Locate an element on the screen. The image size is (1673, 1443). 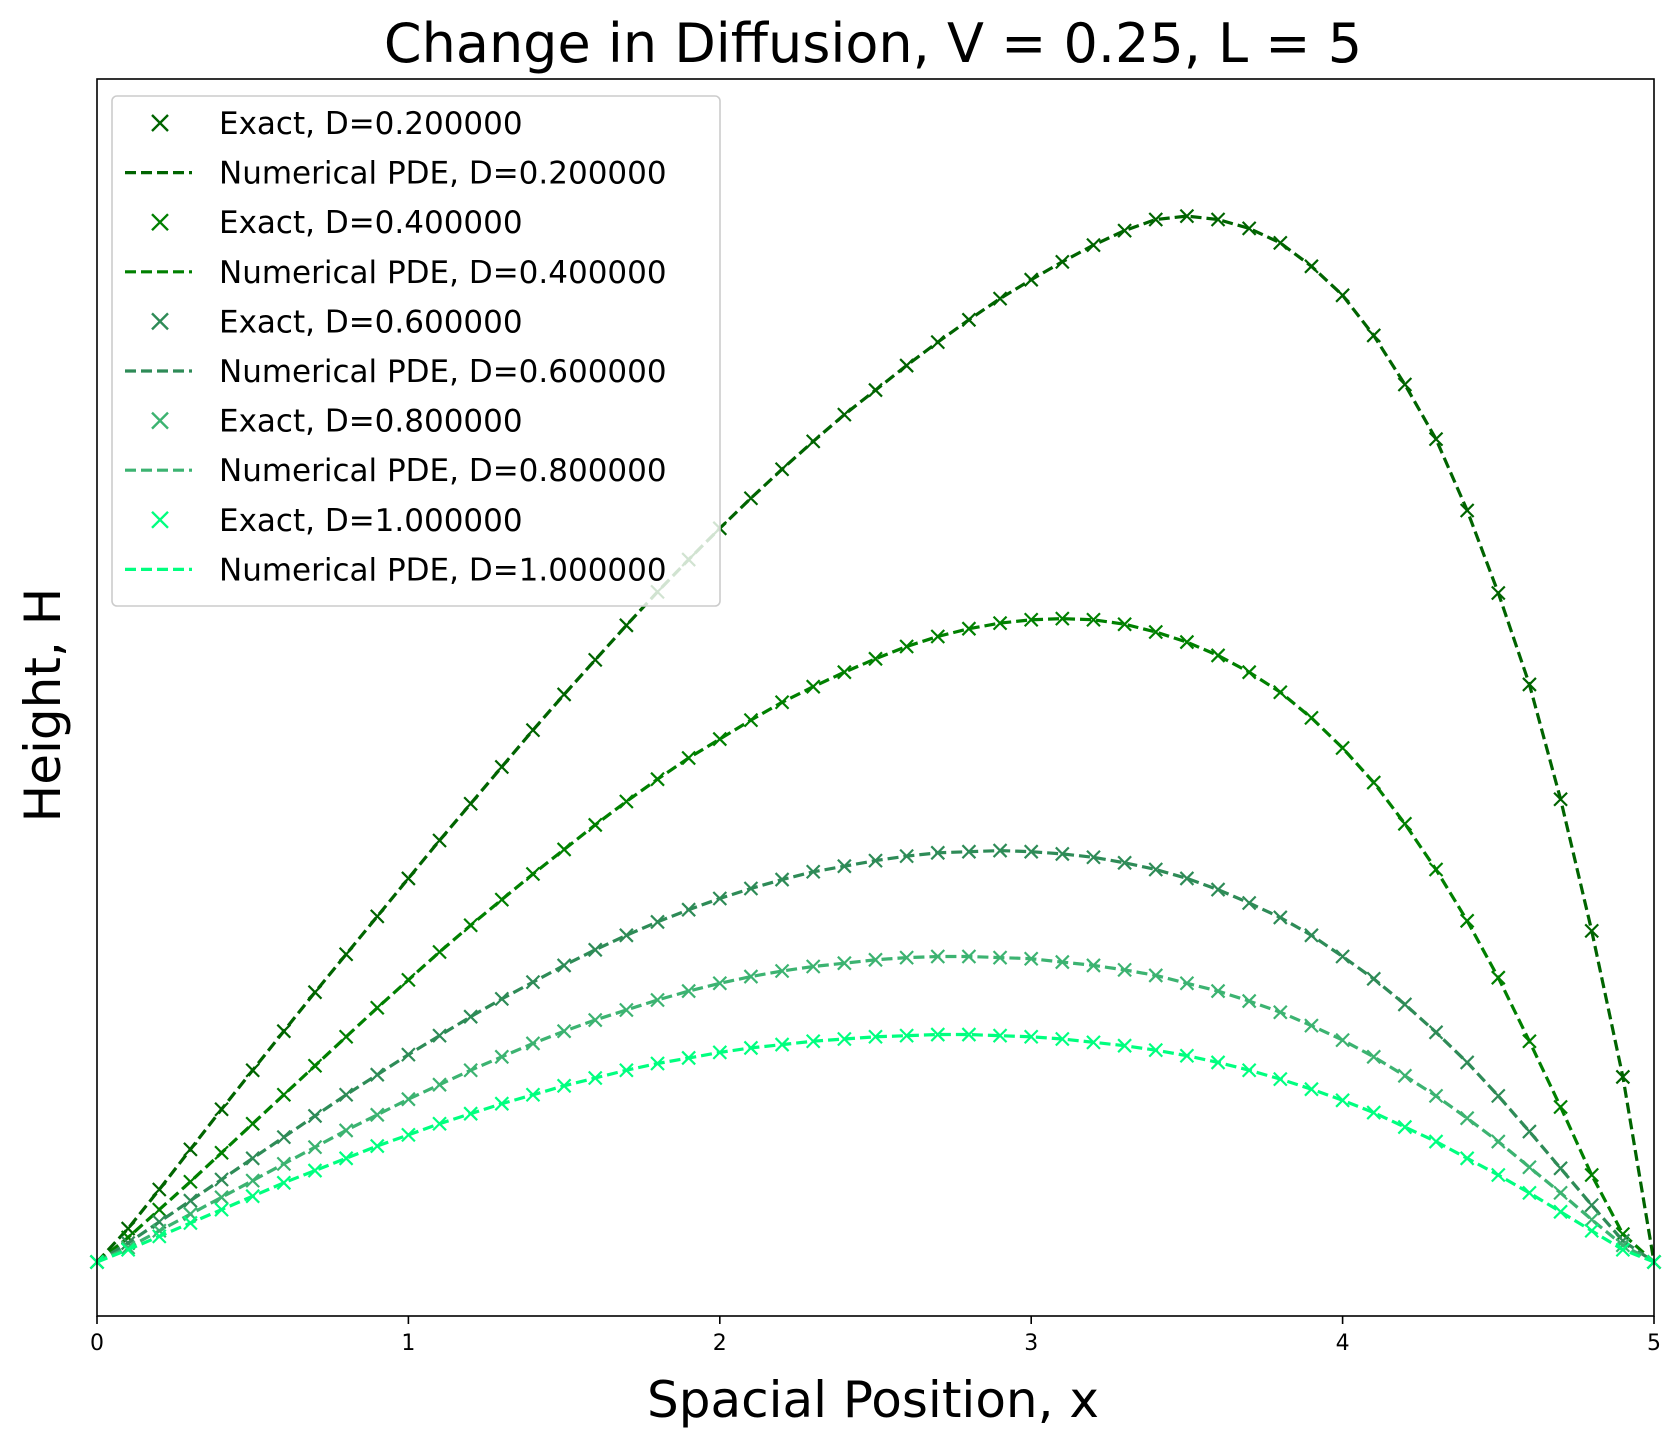
legend-box is located at coordinates (416, 351).